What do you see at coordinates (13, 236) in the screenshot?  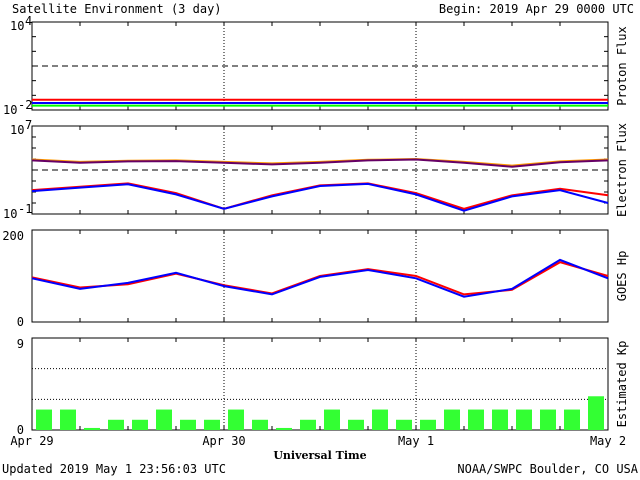 I see `panel-2-ytick-top: 200` at bounding box center [13, 236].